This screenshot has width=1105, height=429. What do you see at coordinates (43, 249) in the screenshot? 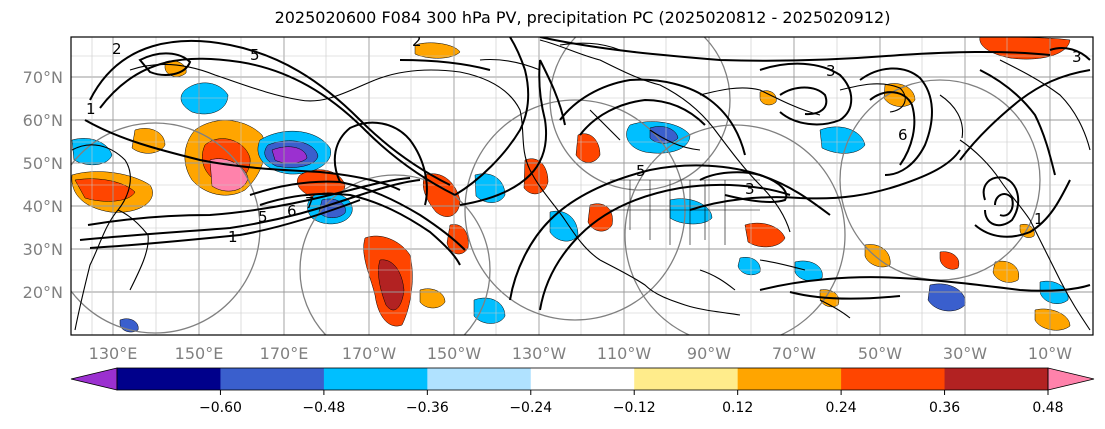
I see `lat-label: 30°N` at bounding box center [43, 249].